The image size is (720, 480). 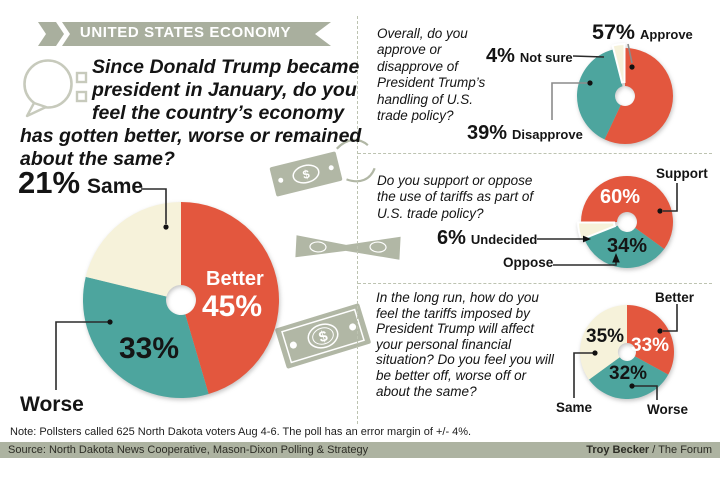 What do you see at coordinates (451, 375) in the screenshot?
I see `question-line: be better off, worse off or` at bounding box center [451, 375].